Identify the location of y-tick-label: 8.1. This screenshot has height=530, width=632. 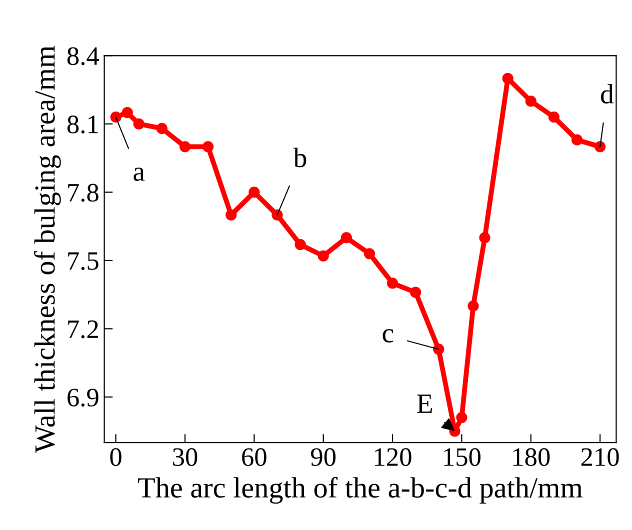
(82, 125).